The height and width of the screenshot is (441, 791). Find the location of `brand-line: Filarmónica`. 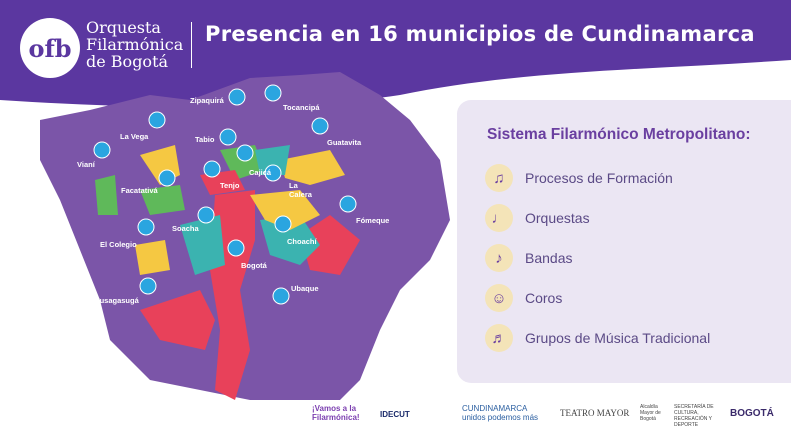

brand-line: Filarmónica is located at coordinates (135, 44).